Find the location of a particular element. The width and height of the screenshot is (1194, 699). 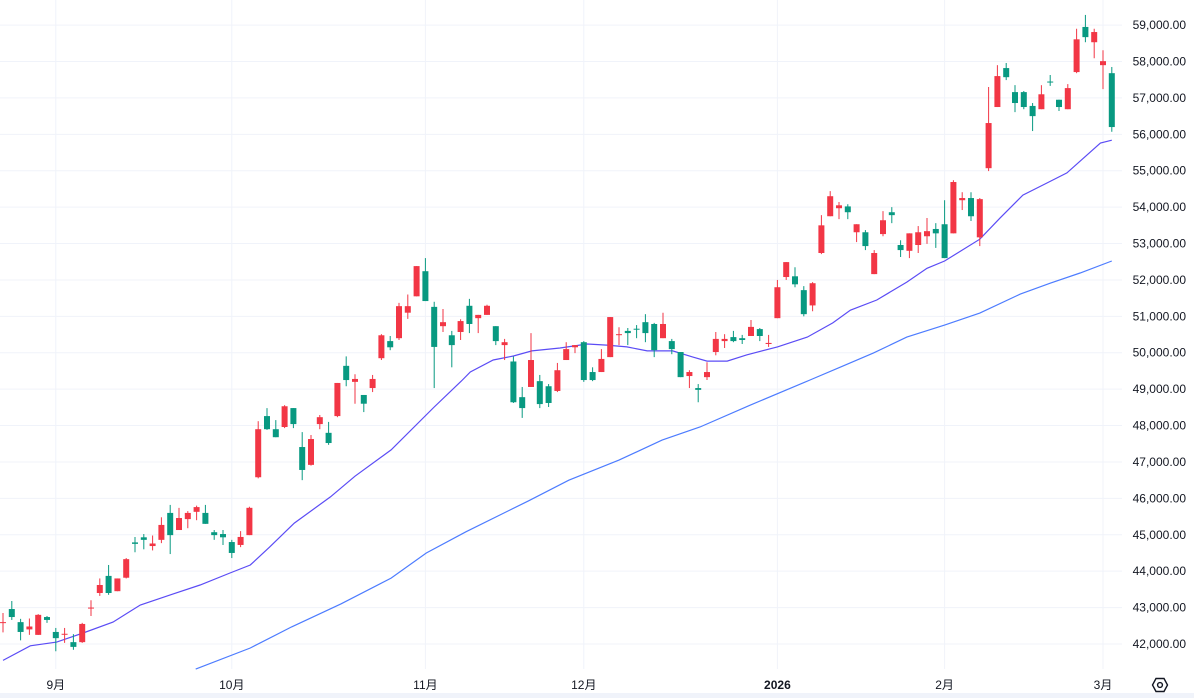

y-tick-label: 52,000.00 is located at coordinates (1160, 280).